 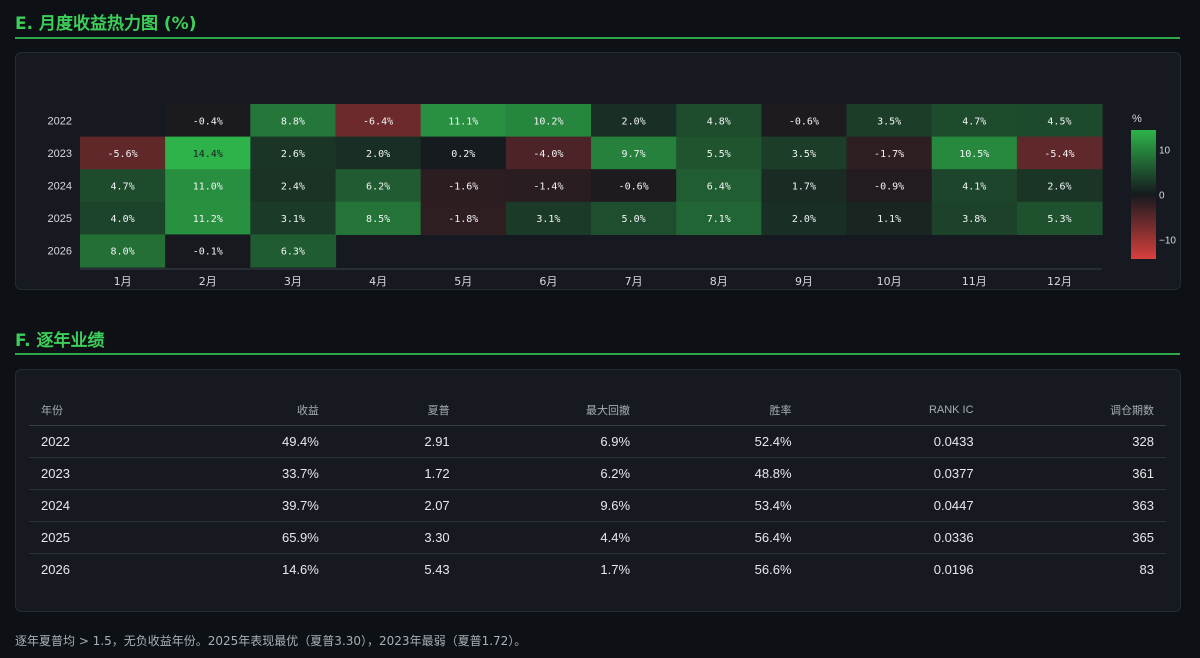 I want to click on heatmap-cell-label: 4.7%, so click(x=123, y=187).